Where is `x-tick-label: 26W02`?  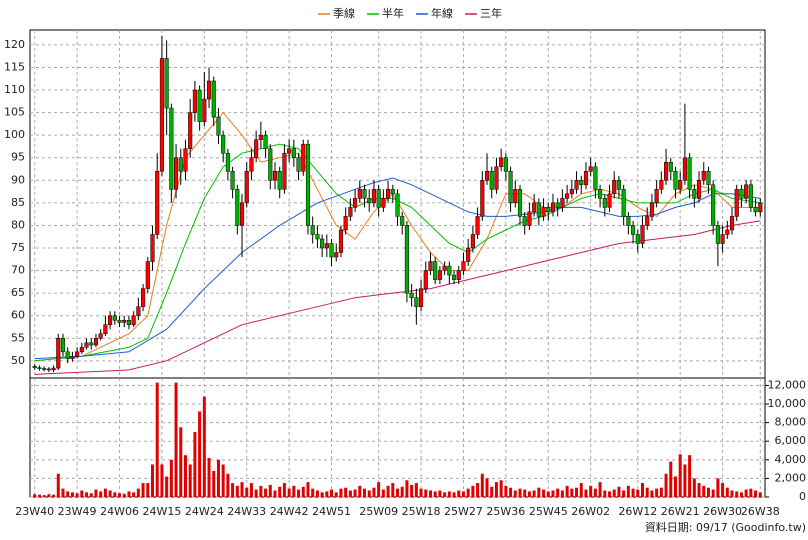 x-tick-label: 26W02 is located at coordinates (590, 511).